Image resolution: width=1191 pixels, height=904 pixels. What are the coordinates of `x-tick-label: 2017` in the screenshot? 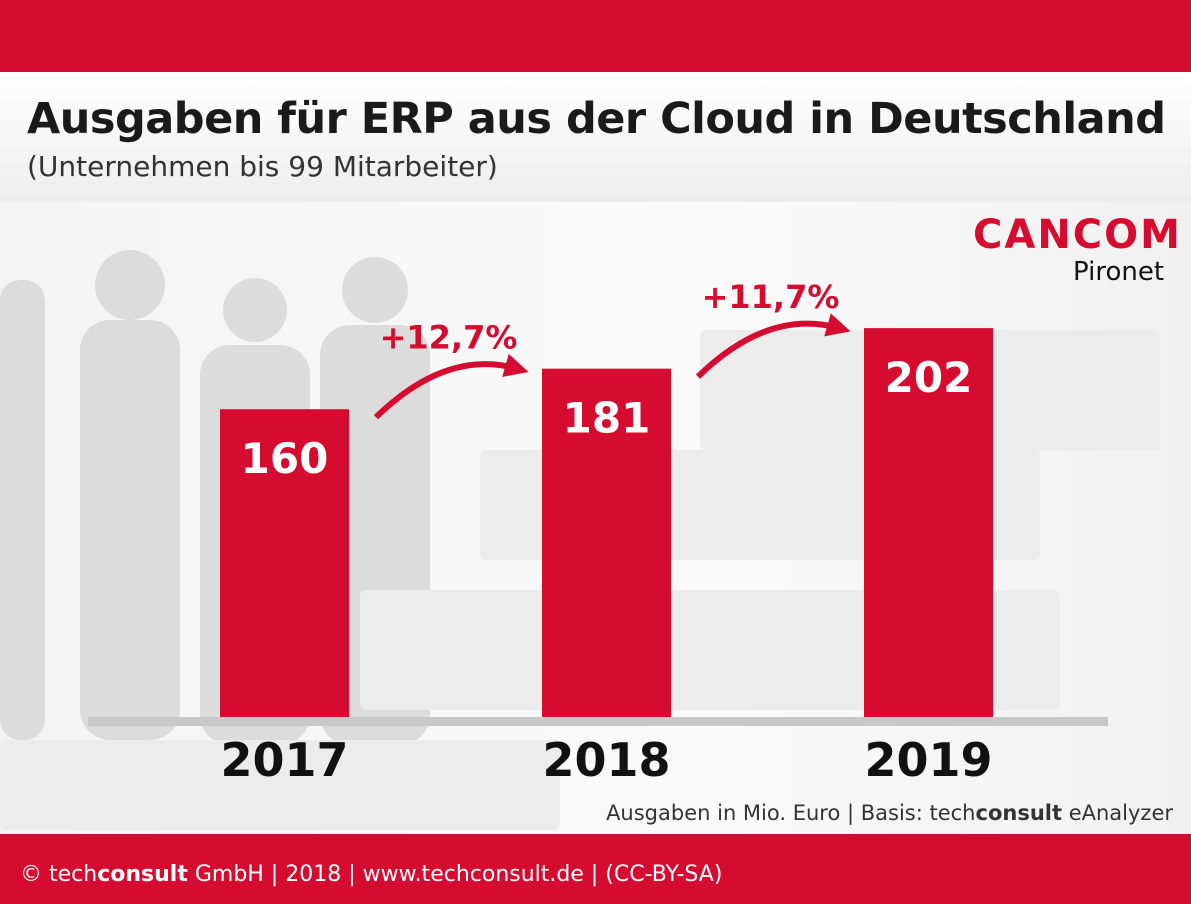 It's located at (284, 760).